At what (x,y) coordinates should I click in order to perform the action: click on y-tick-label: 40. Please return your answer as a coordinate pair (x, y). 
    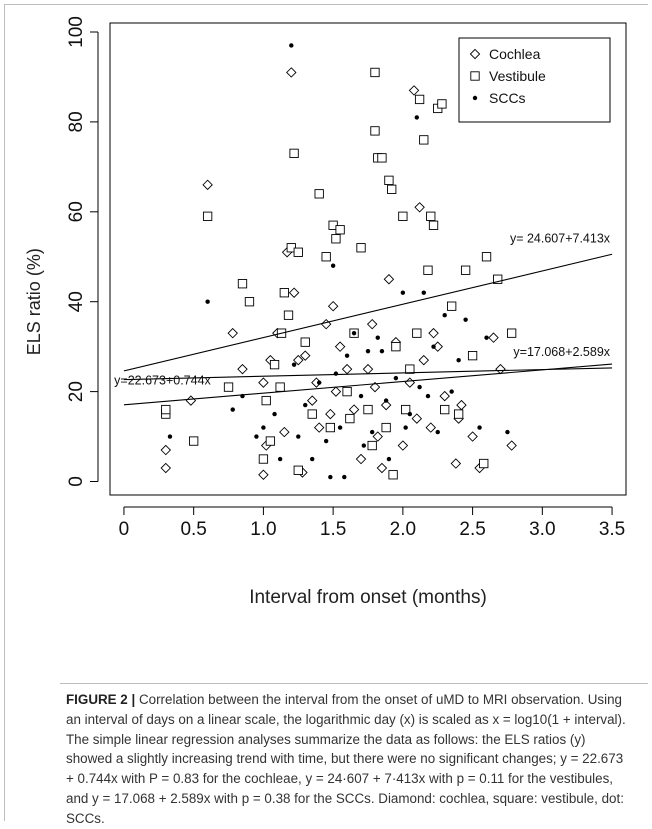
    Looking at the image, I should click on (76, 301).